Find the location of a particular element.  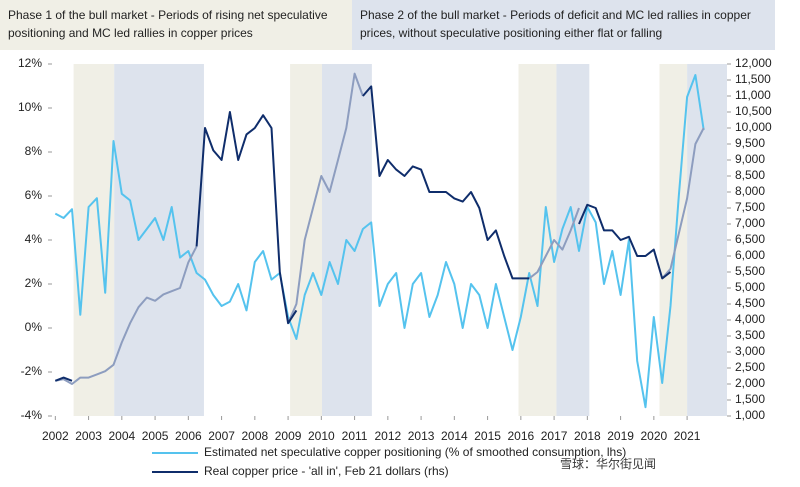

y2-tick-label: 10,000 is located at coordinates (753, 127).